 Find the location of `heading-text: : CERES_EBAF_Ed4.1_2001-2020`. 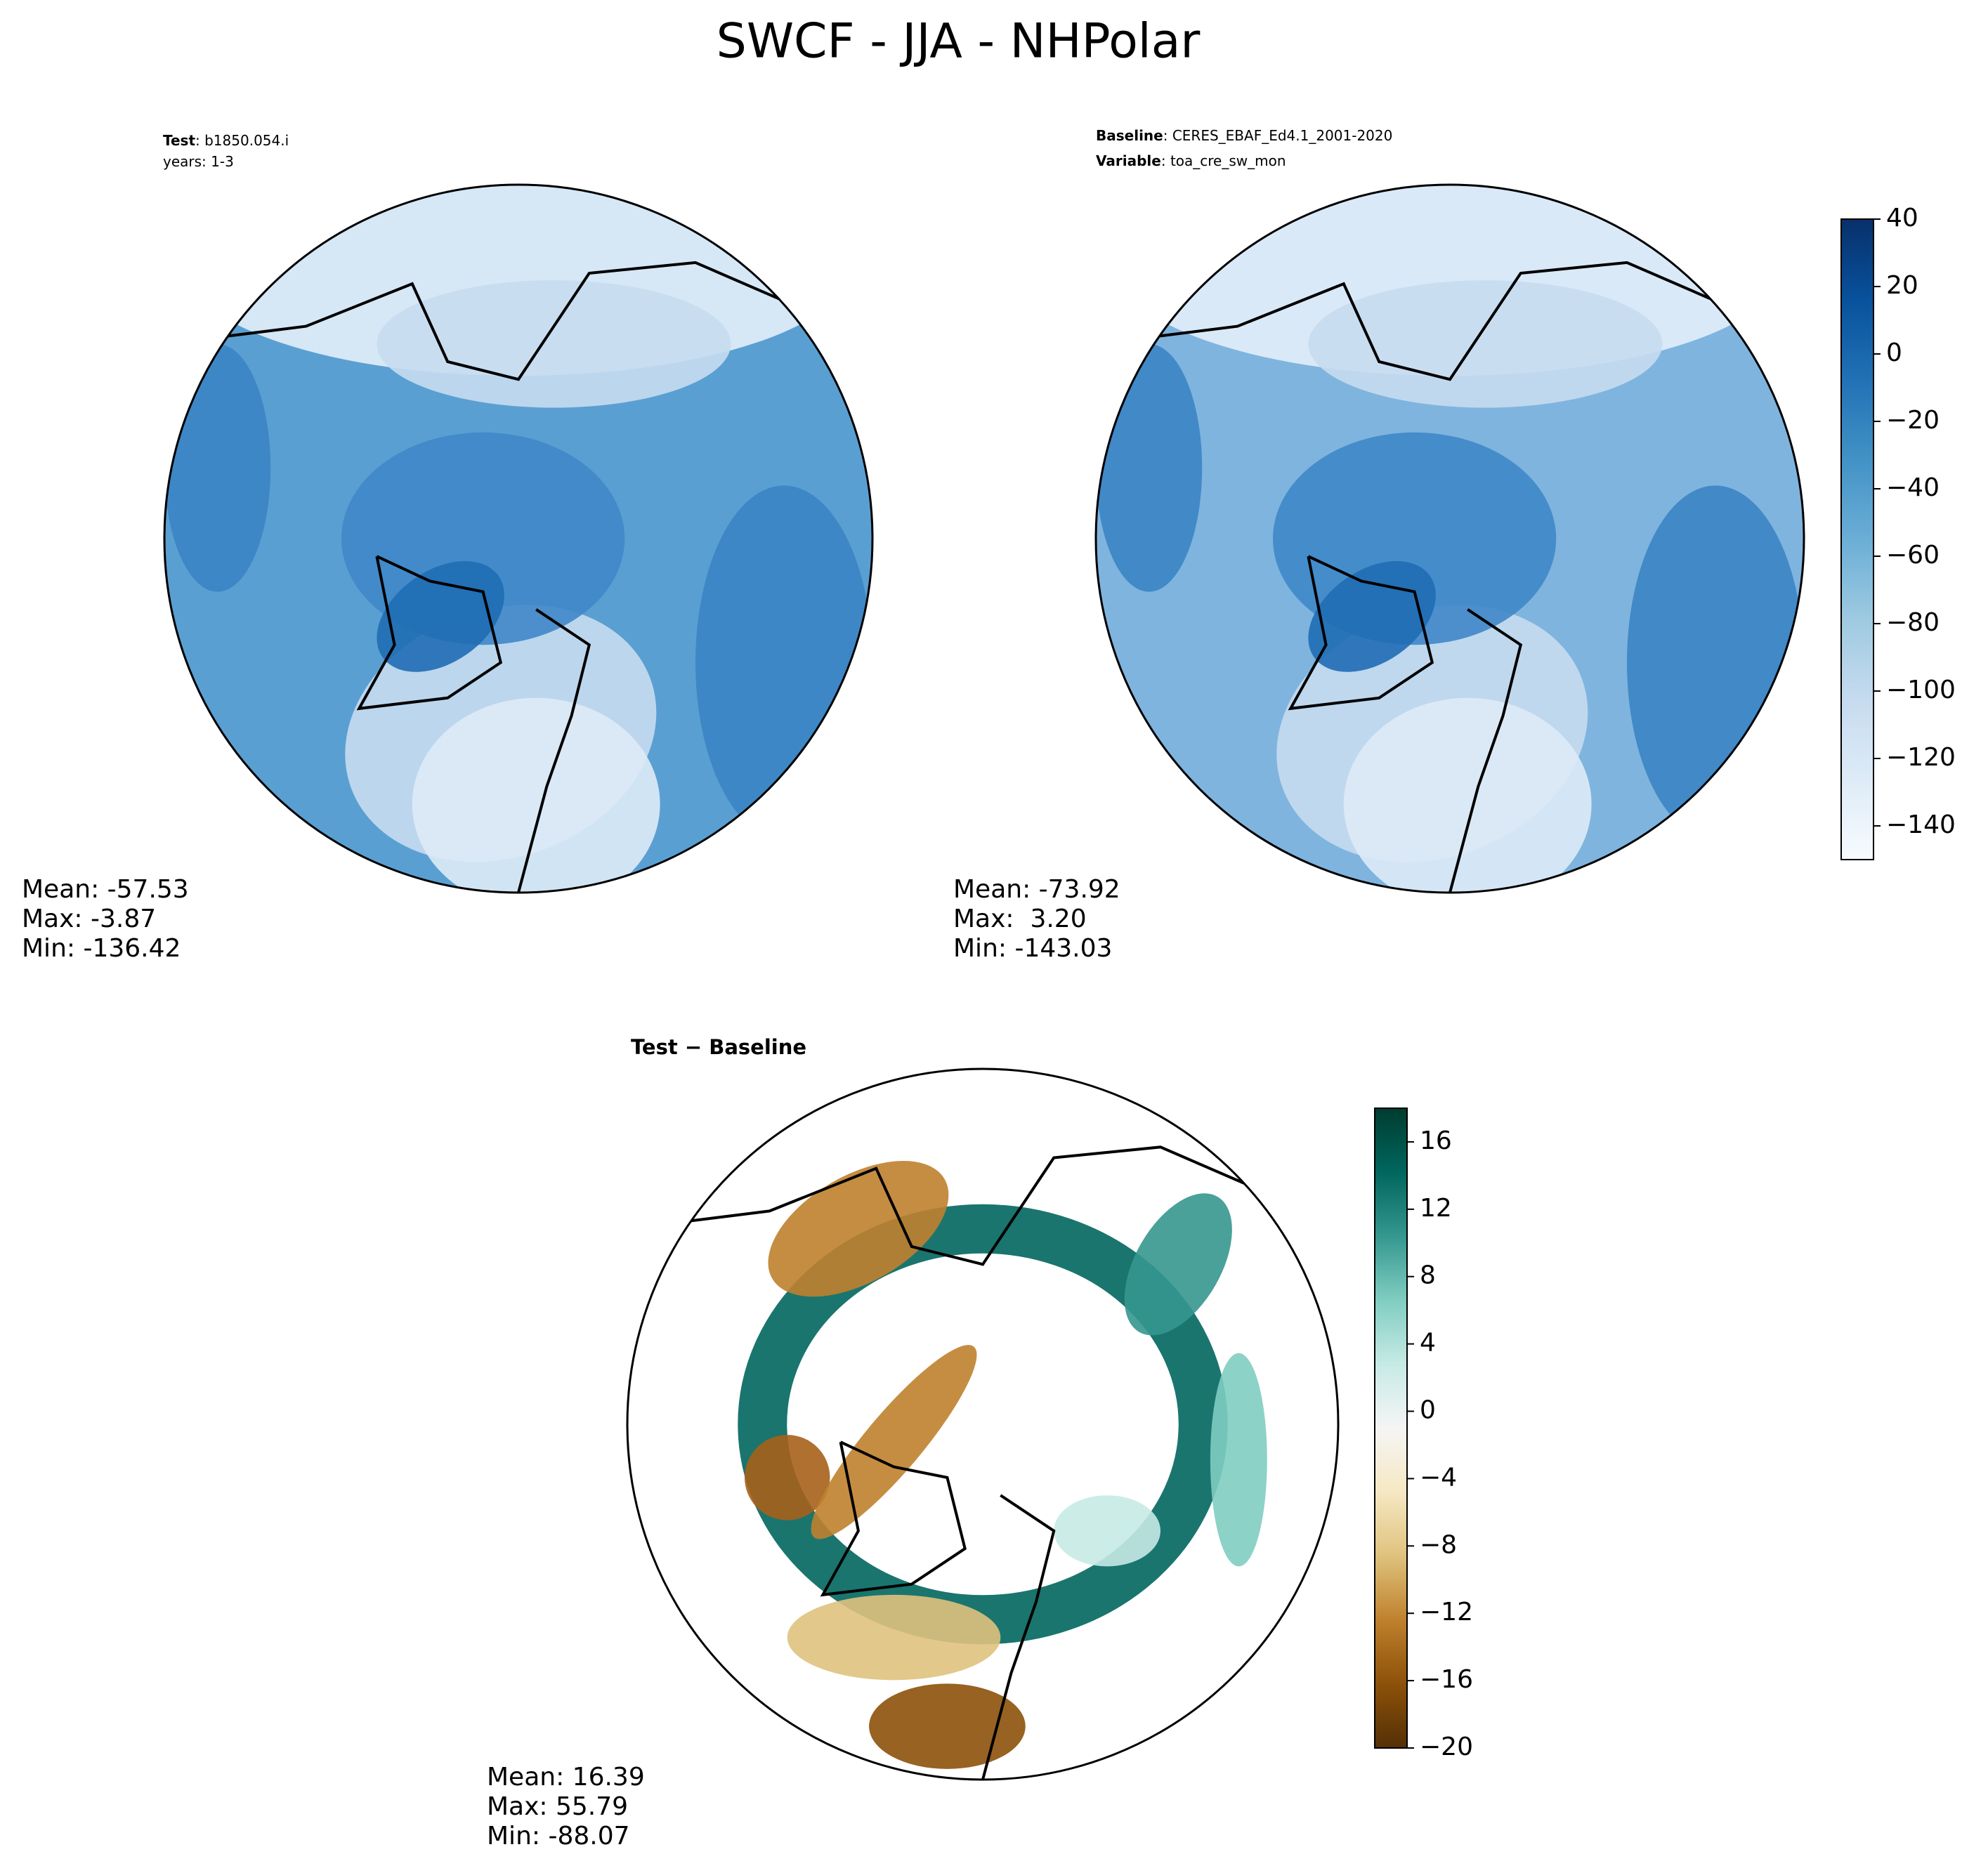

heading-text: : CERES_EBAF_Ed4.1_2001-2020 is located at coordinates (1278, 135).